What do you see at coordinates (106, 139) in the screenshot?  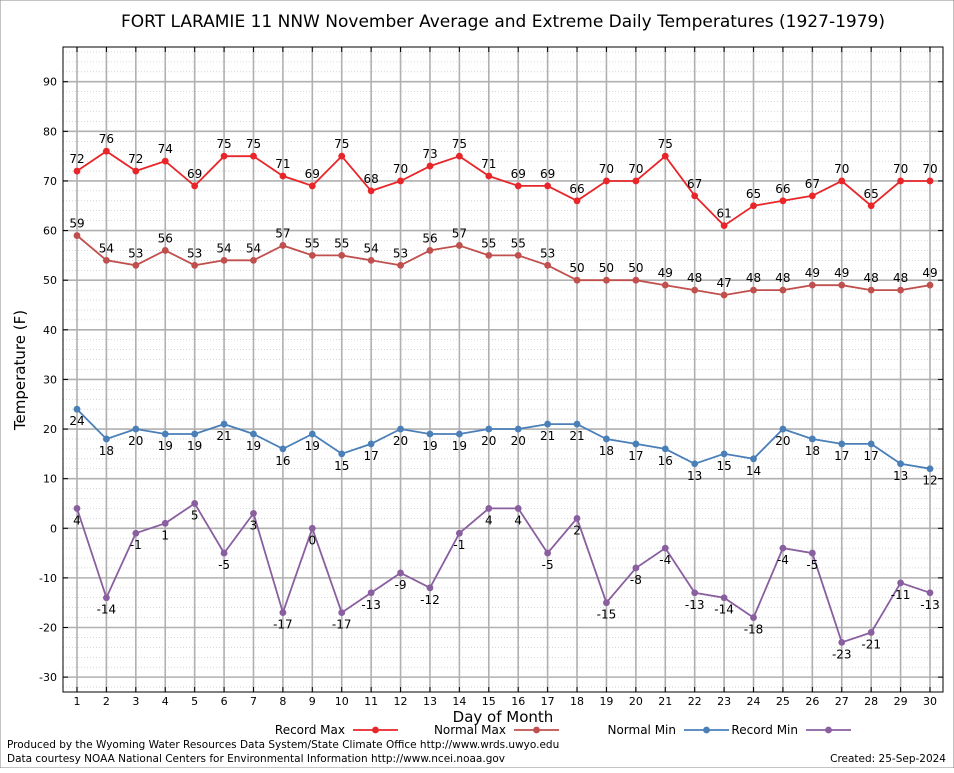 I see `record-max-data-label: 76` at bounding box center [106, 139].